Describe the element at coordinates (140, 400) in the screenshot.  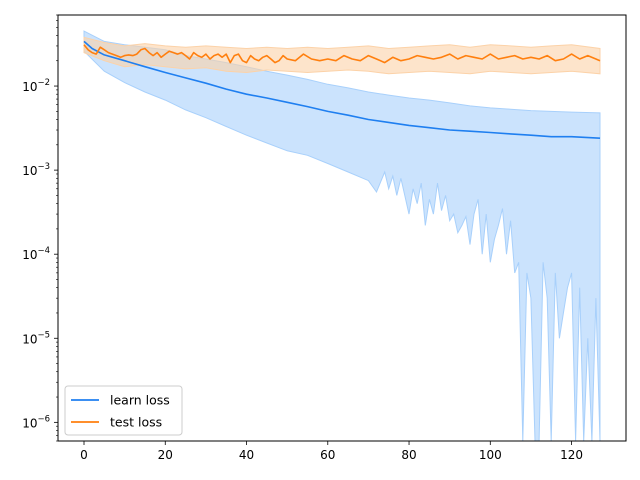
I see `legend-label-learn-loss: learn loss` at that location.